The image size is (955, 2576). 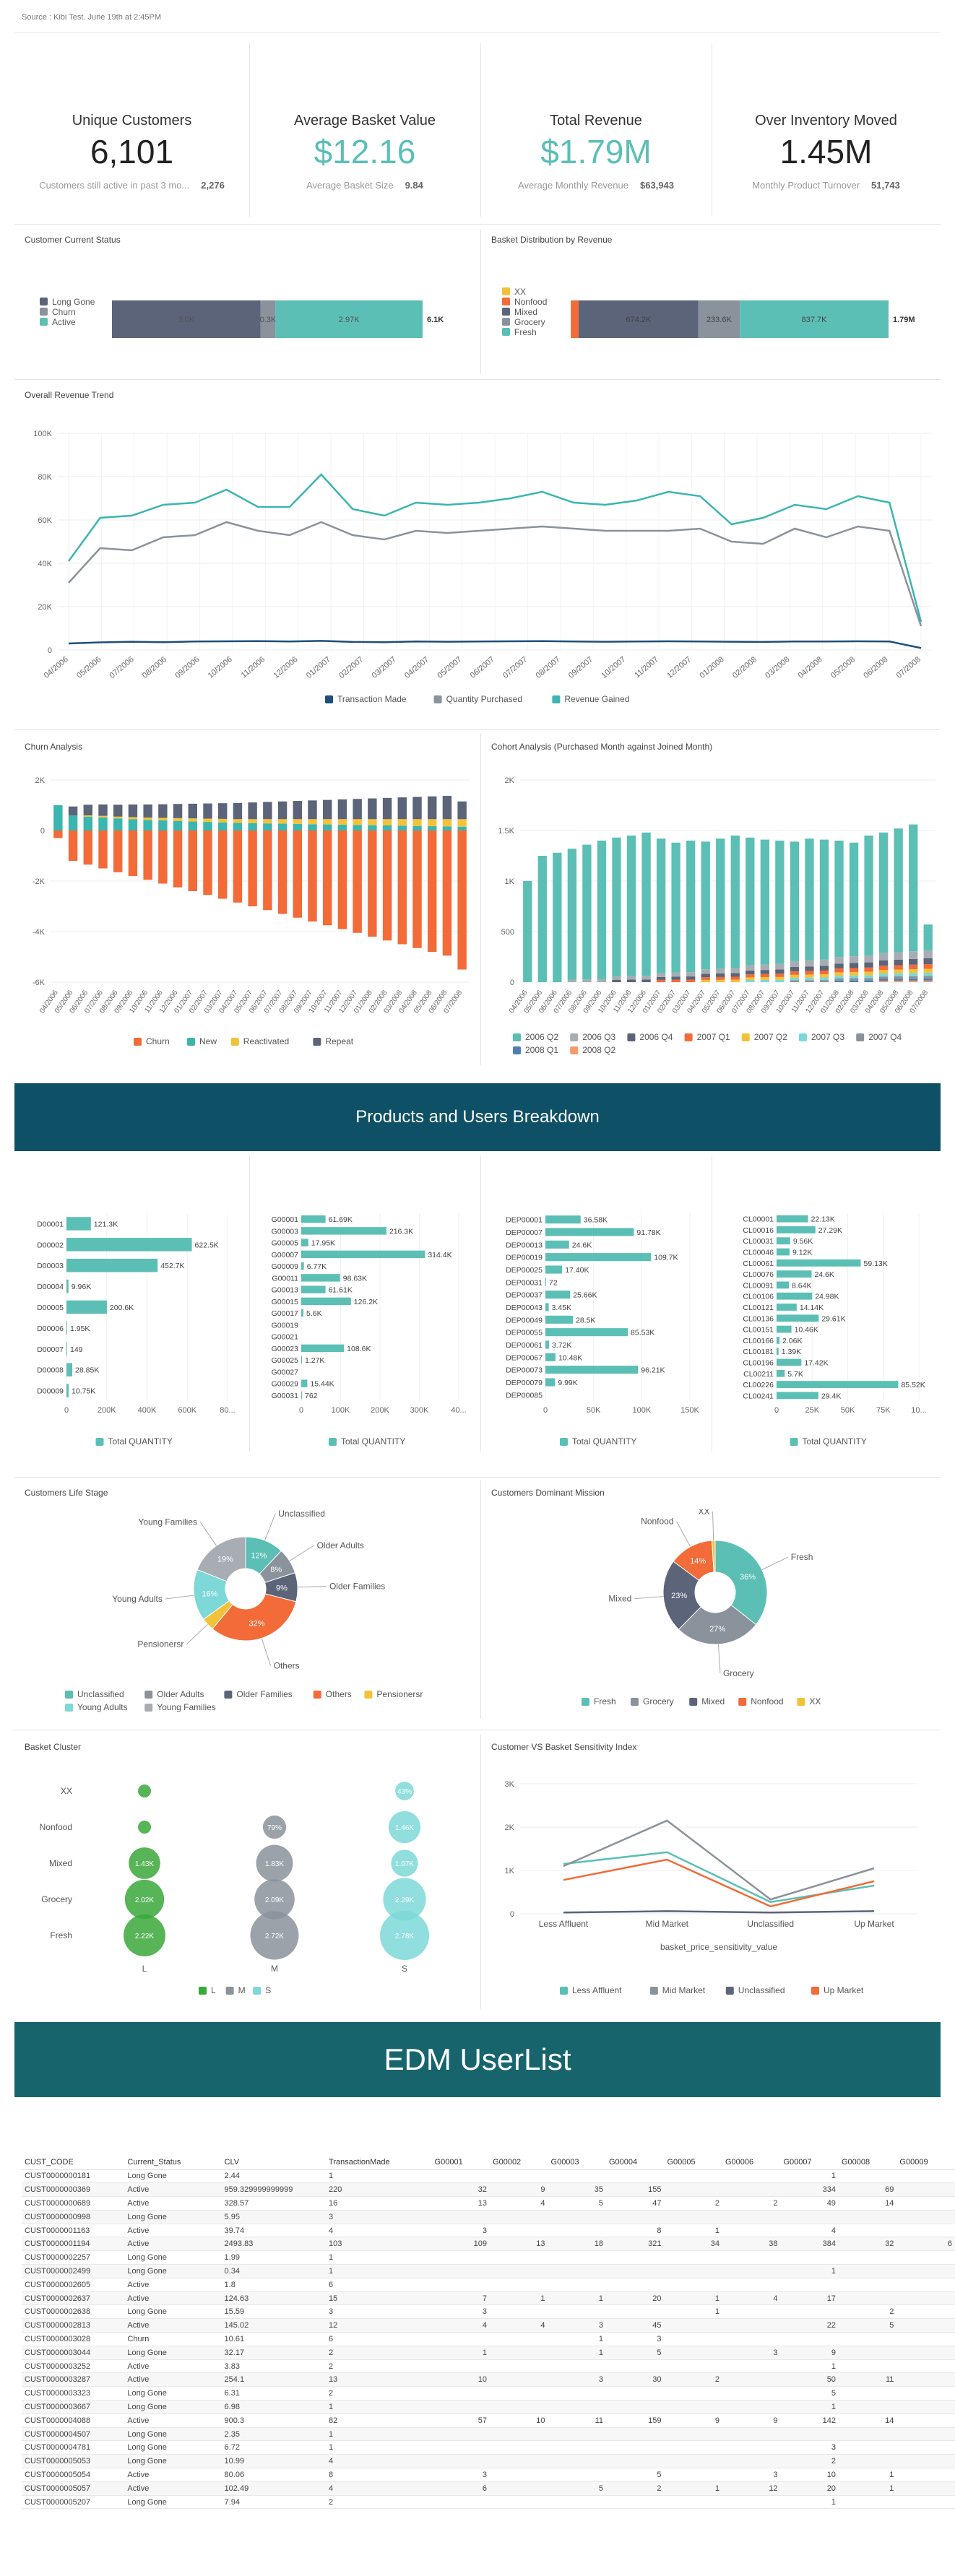 I want to click on column-header: G00003, so click(x=577, y=2163).